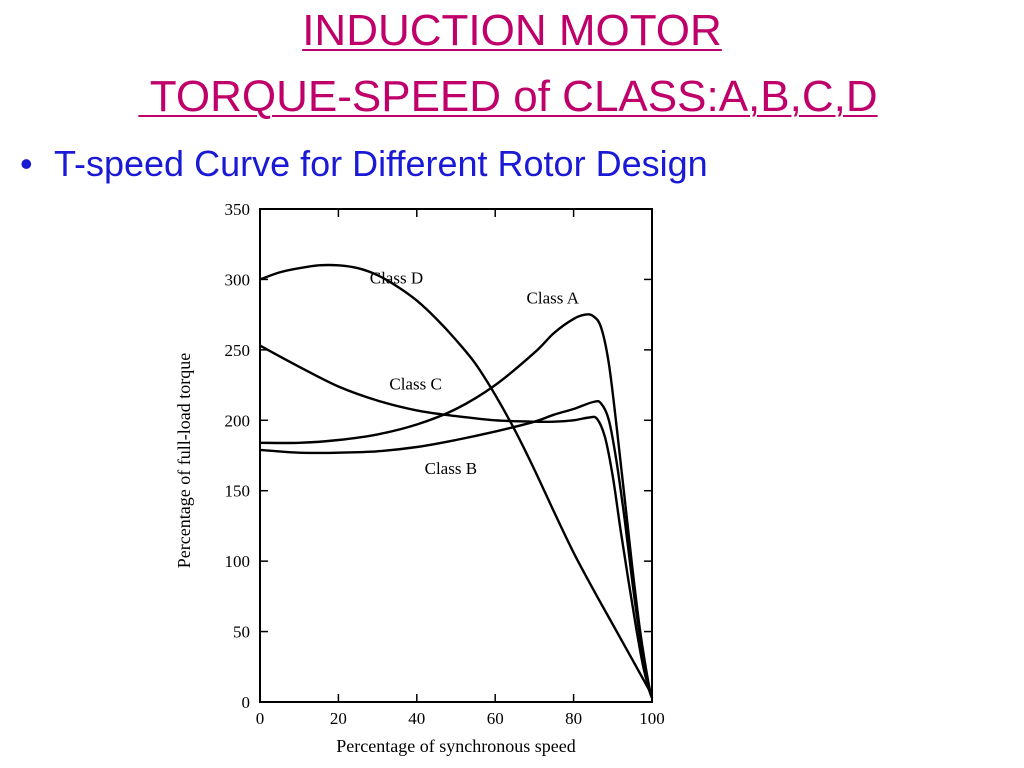  I want to click on y-tick-label: 250, so click(238, 350).